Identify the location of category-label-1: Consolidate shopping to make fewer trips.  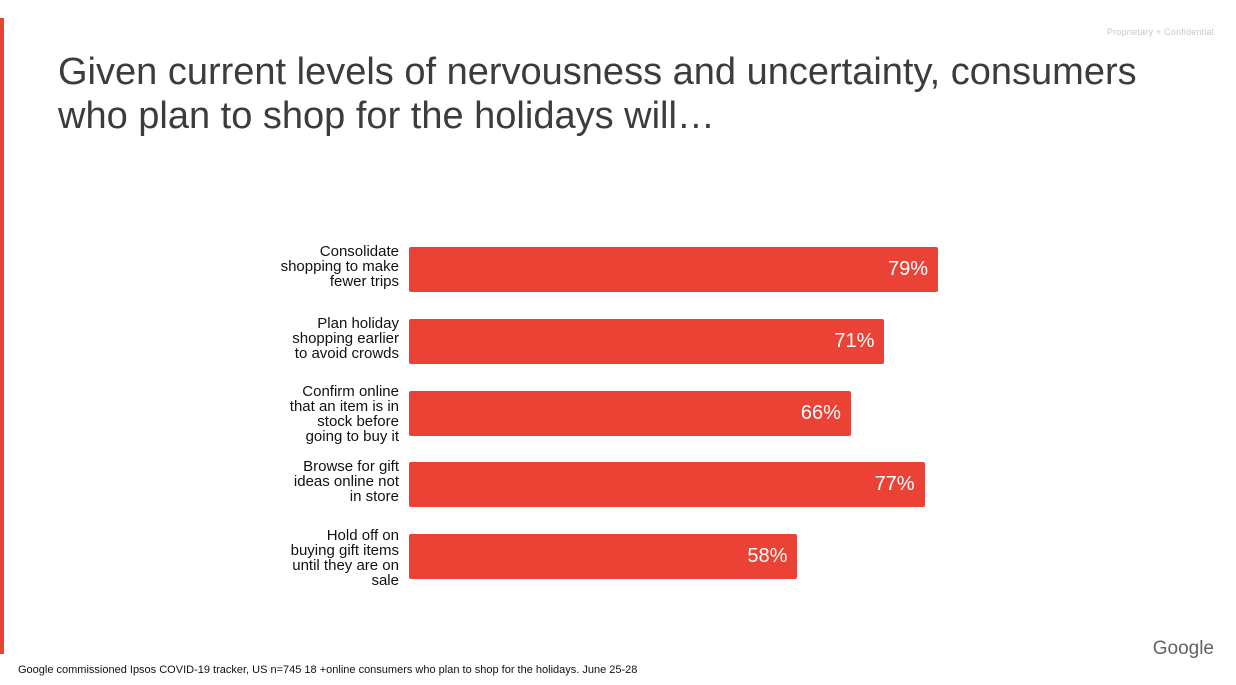
(319, 266).